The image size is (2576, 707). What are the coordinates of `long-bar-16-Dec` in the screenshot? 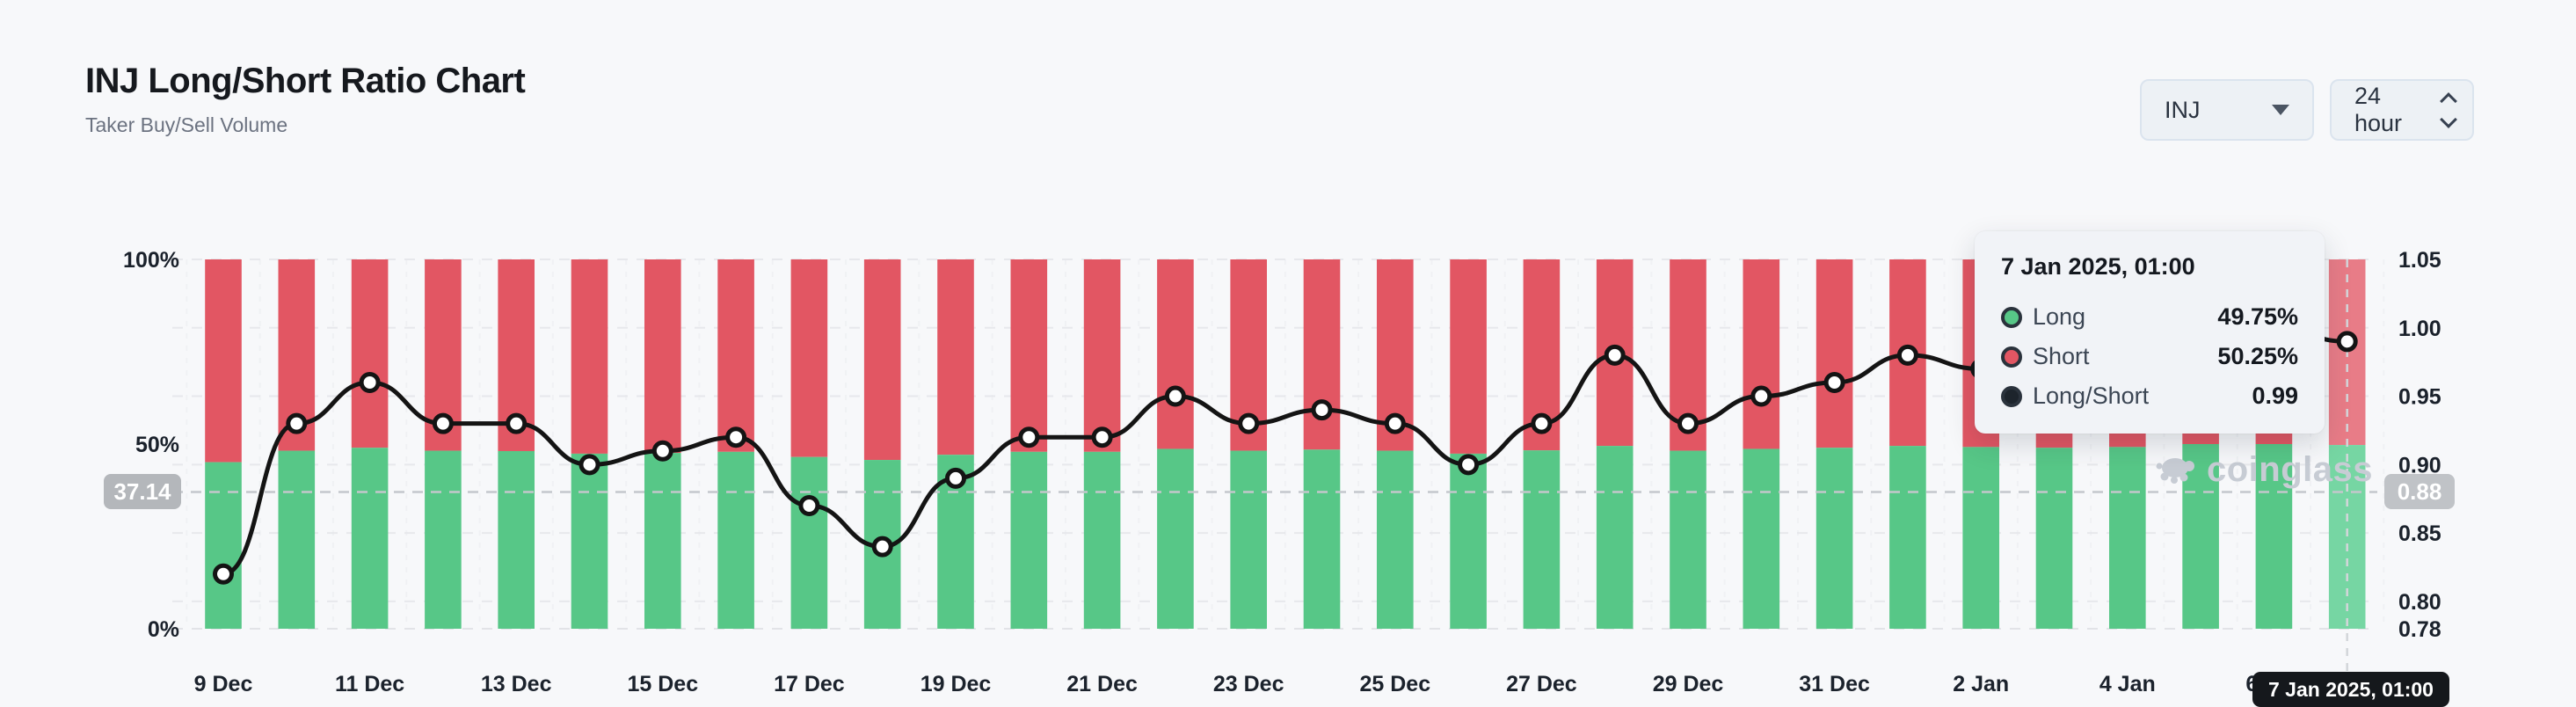 It's located at (735, 540).